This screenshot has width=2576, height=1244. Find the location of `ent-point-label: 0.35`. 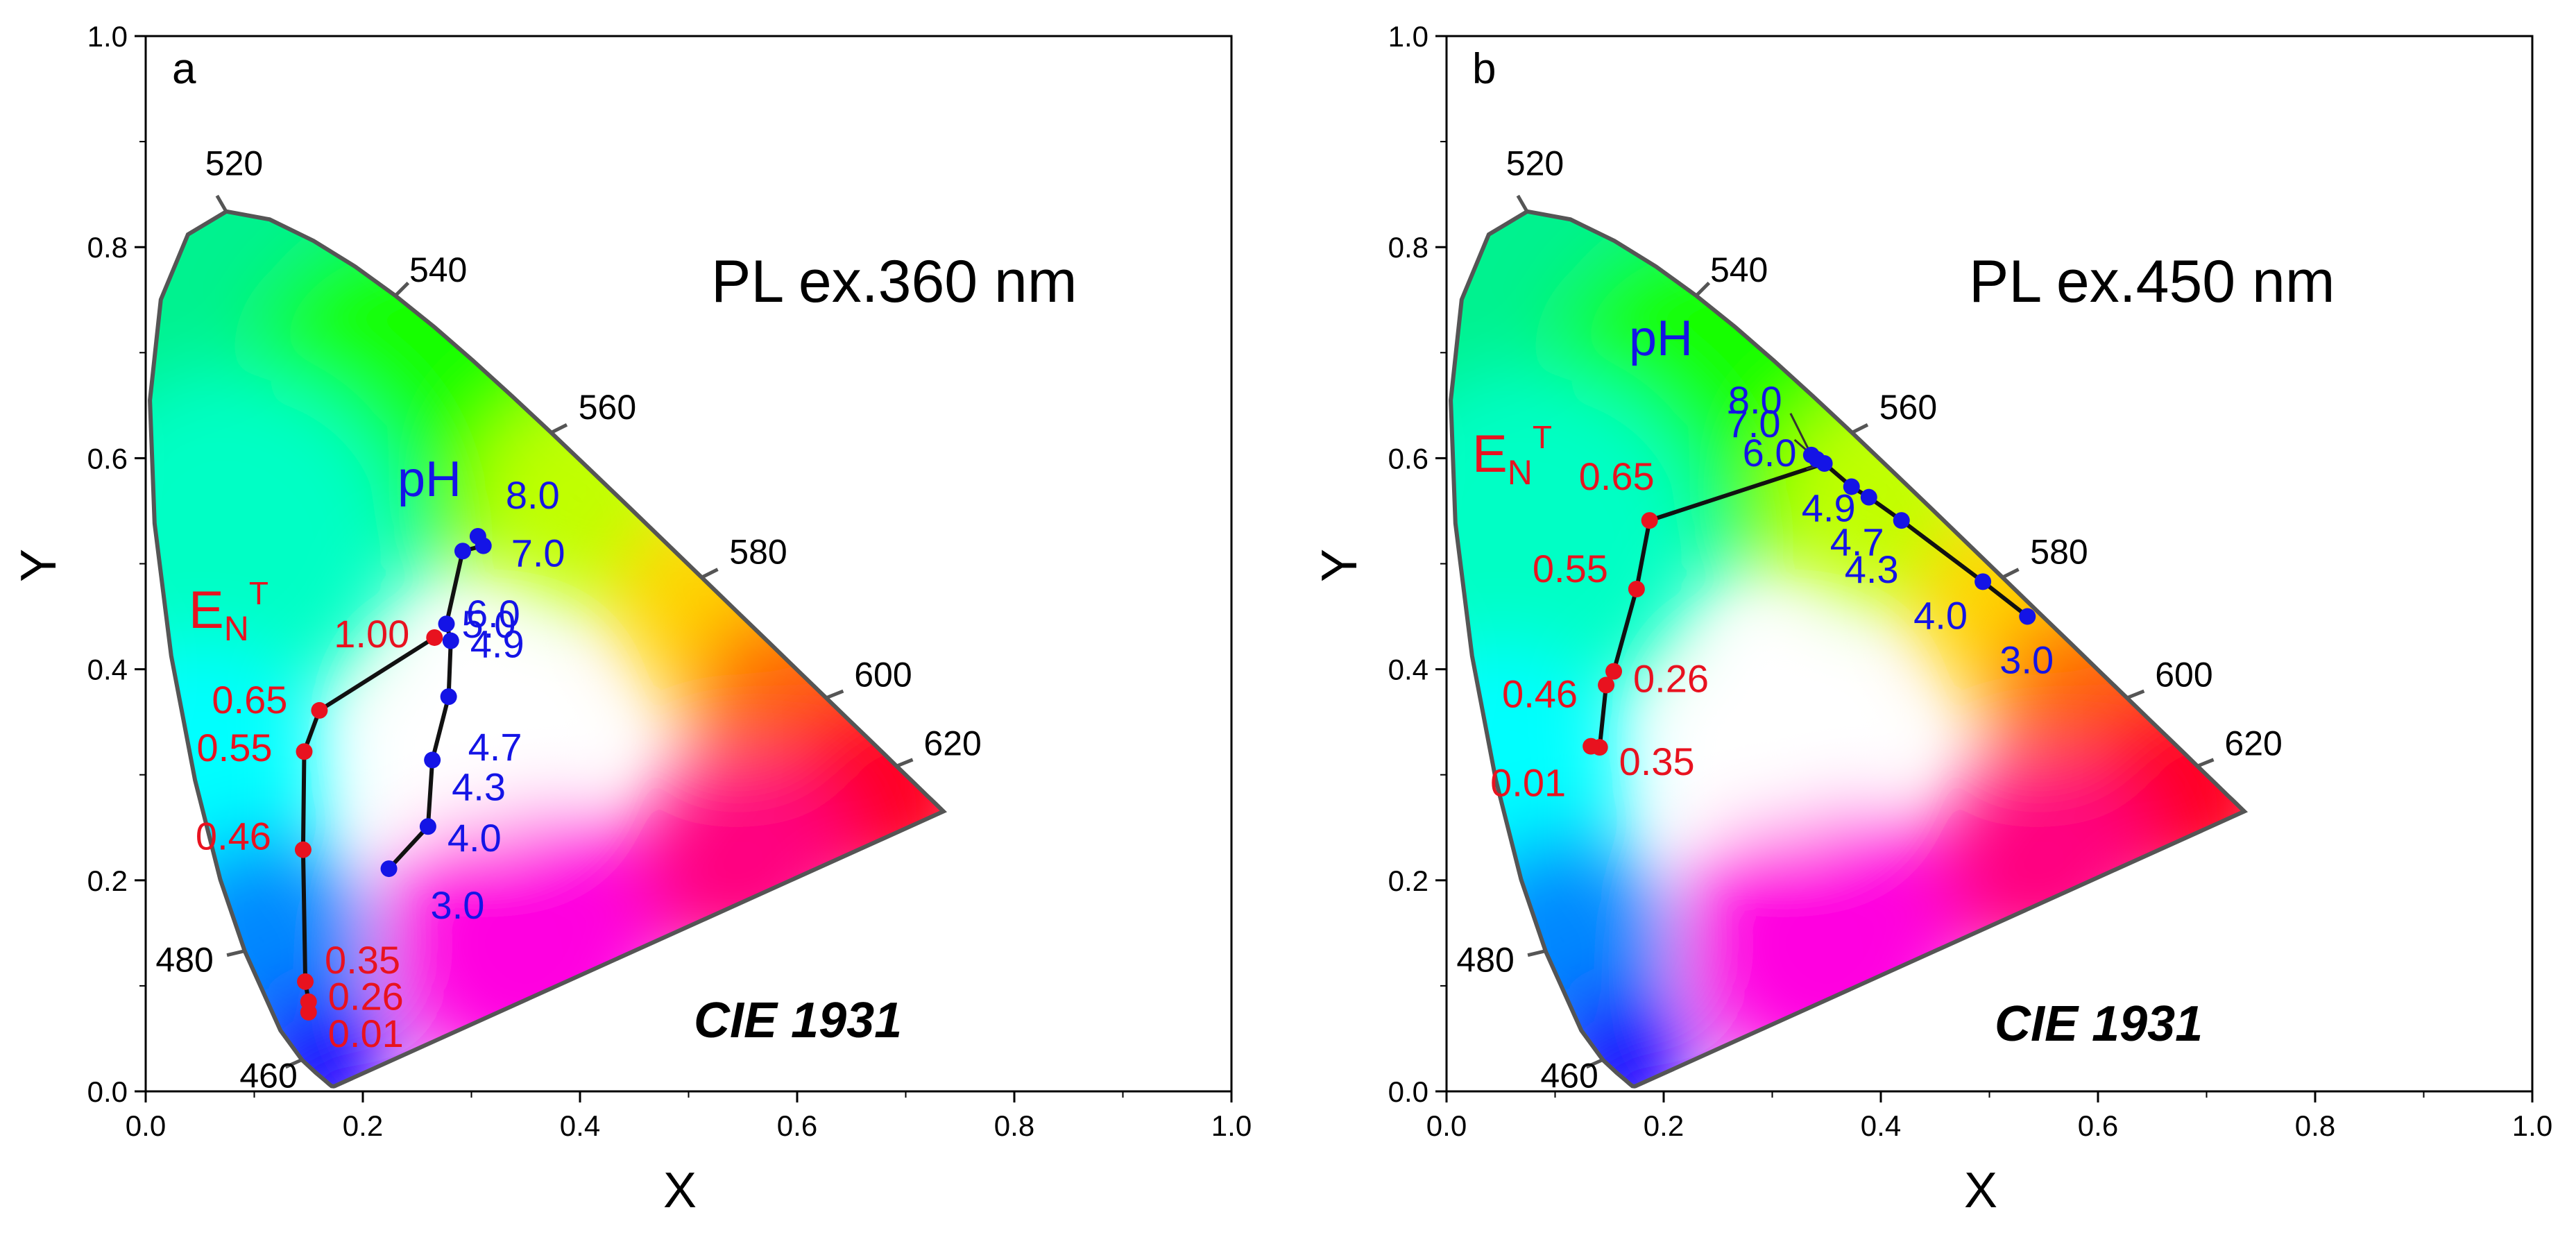

ent-point-label: 0.35 is located at coordinates (1657, 761).